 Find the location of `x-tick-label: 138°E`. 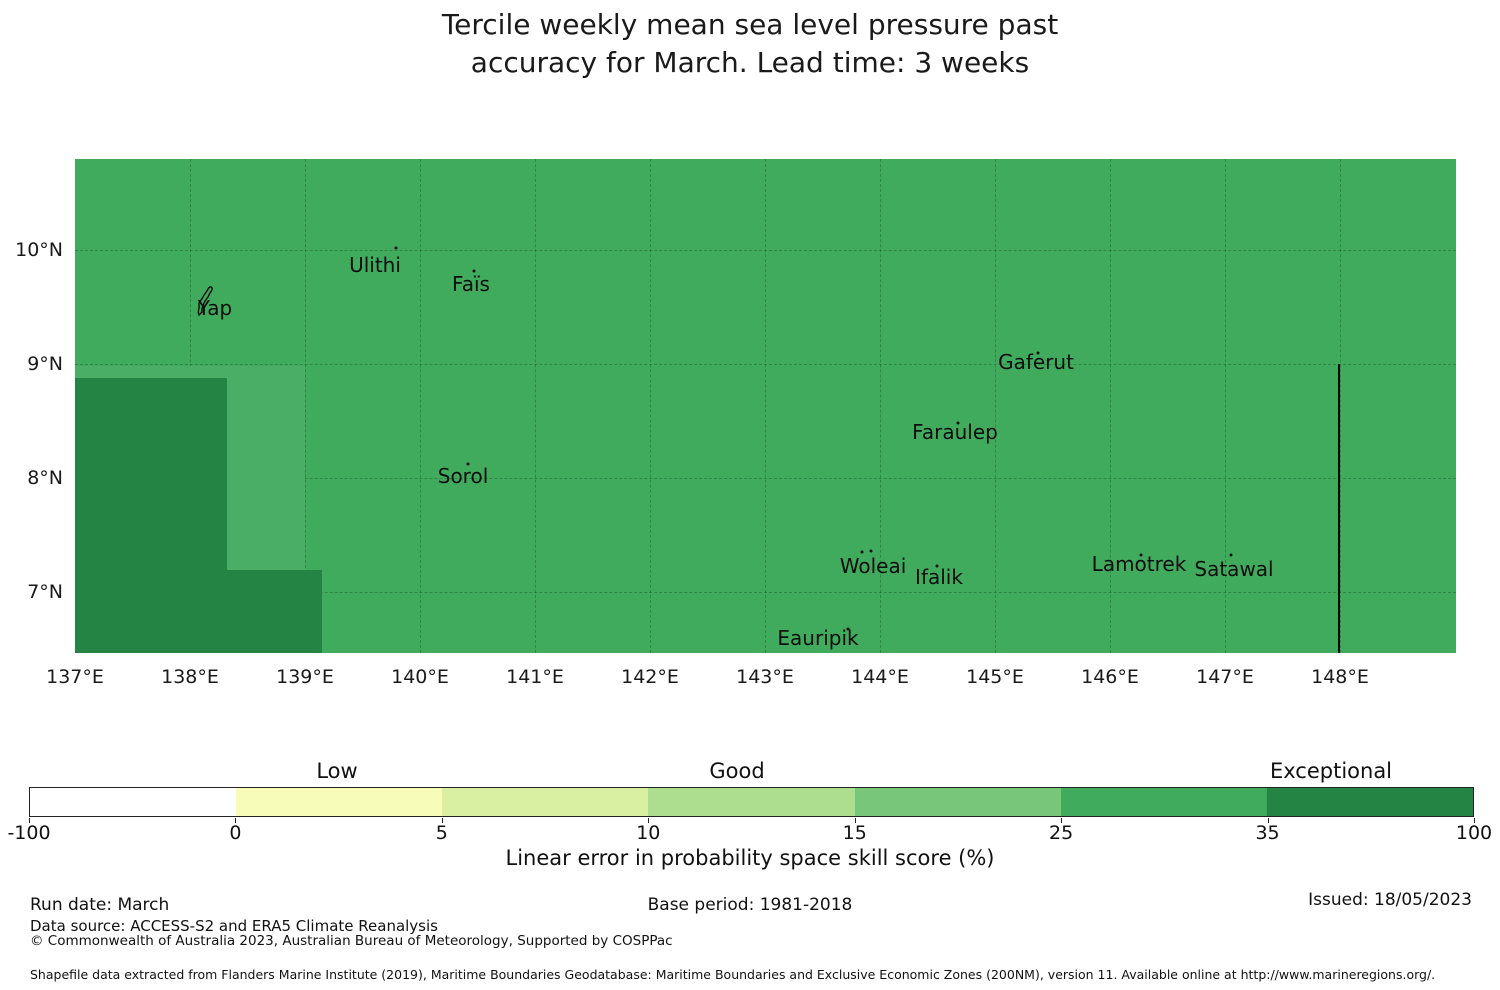

x-tick-label: 138°E is located at coordinates (190, 677).